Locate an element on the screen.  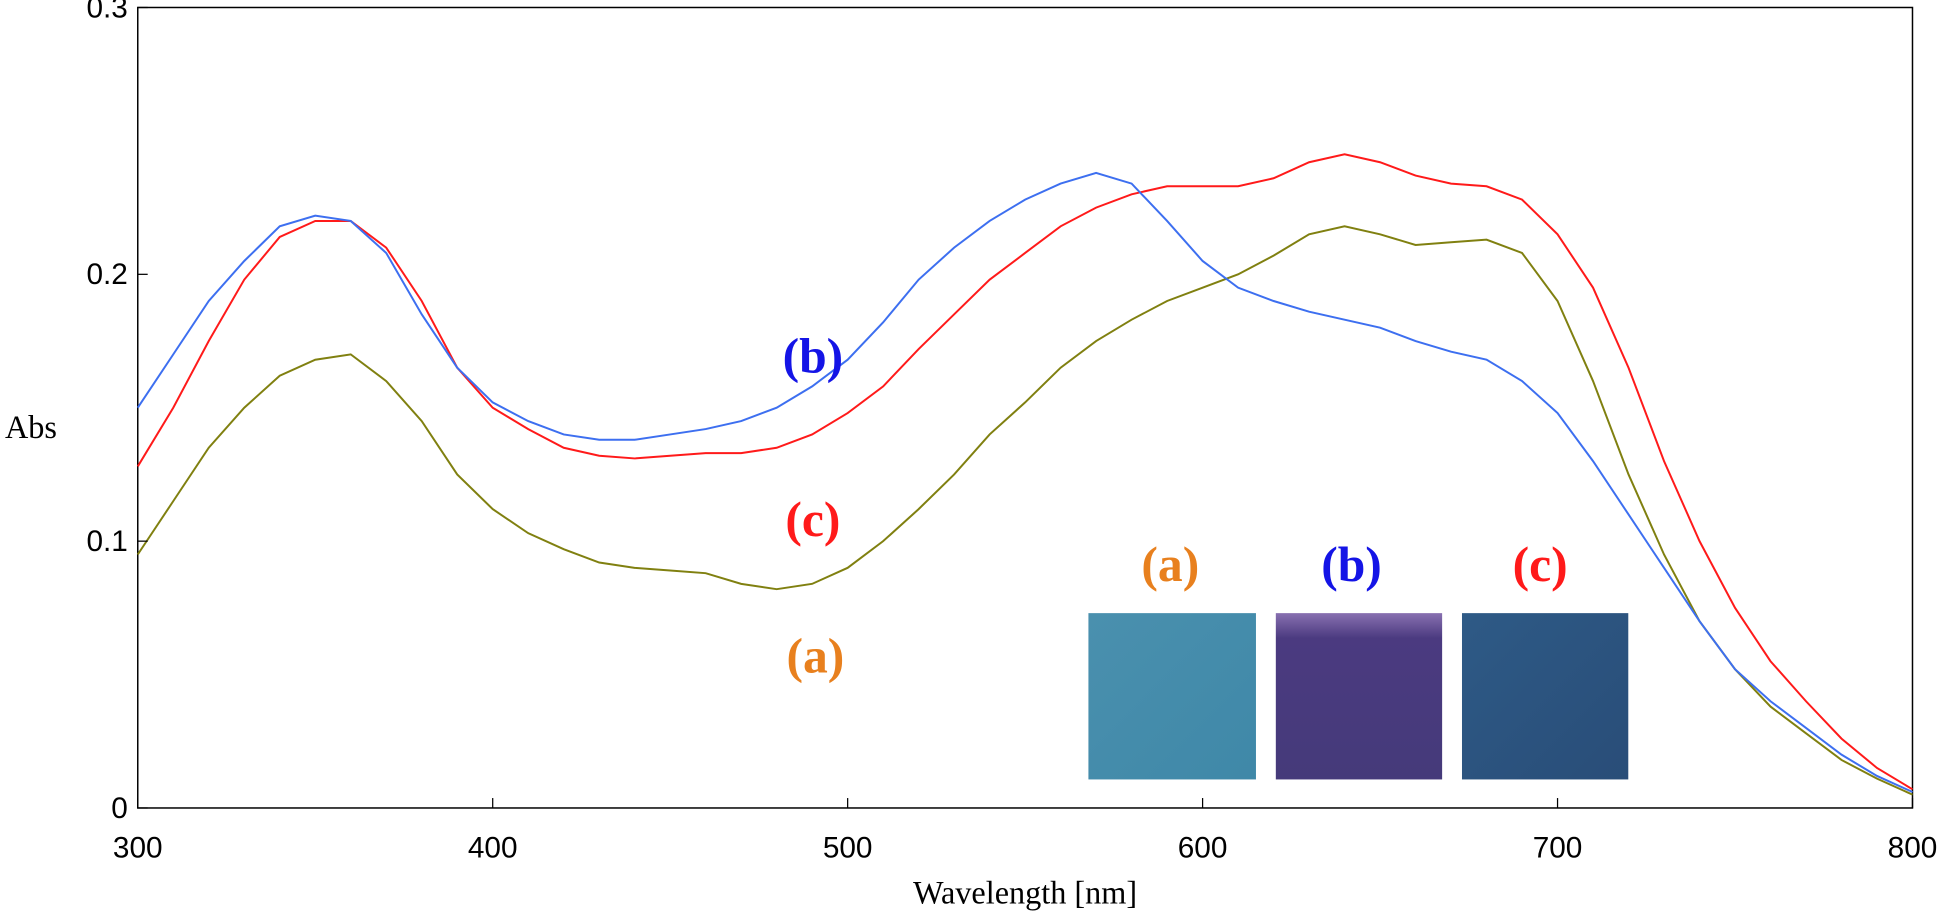
x-tick-label: 500 is located at coordinates (848, 848).